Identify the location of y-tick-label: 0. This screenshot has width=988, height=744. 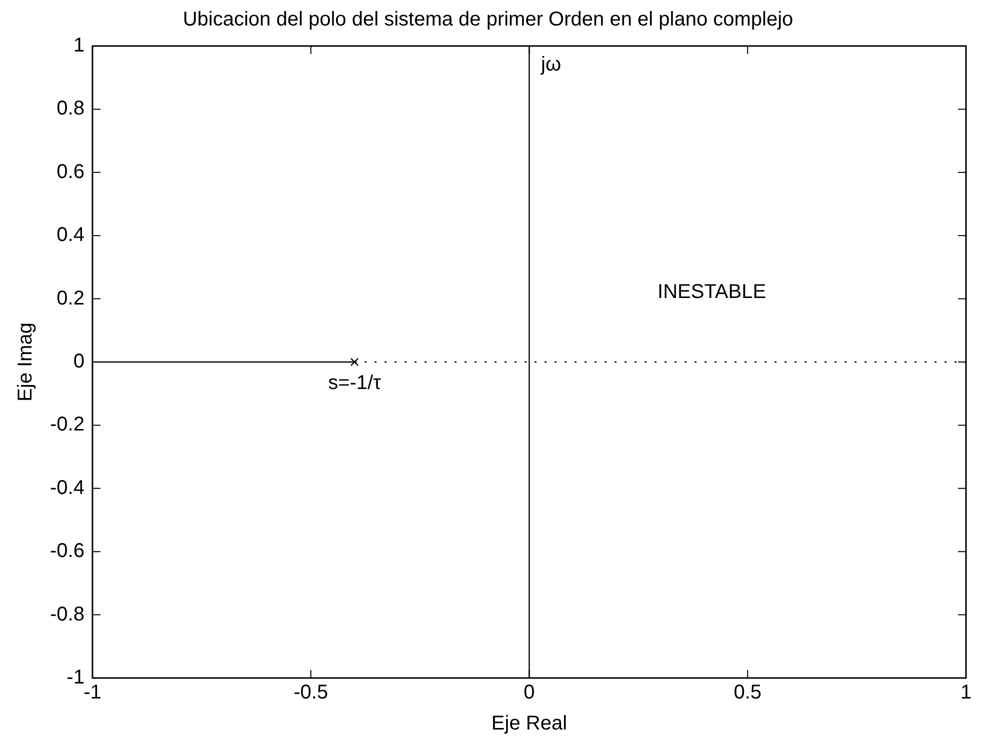
(78, 361).